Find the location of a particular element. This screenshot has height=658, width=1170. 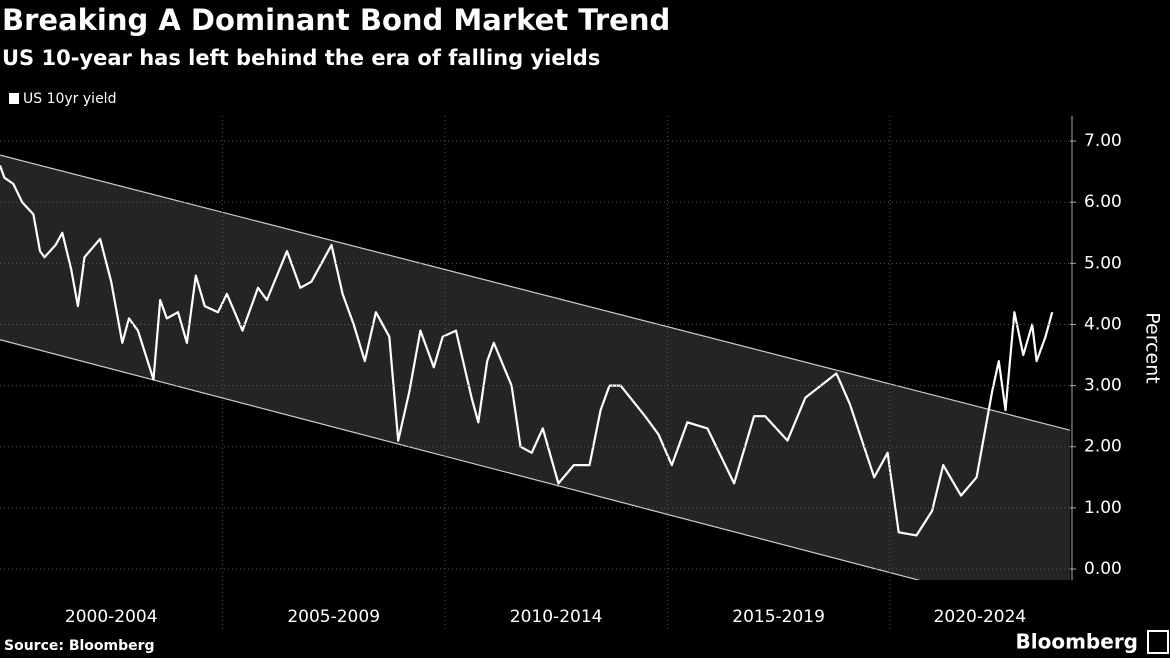

y-tick-label: 4.00 is located at coordinates (1103, 324).